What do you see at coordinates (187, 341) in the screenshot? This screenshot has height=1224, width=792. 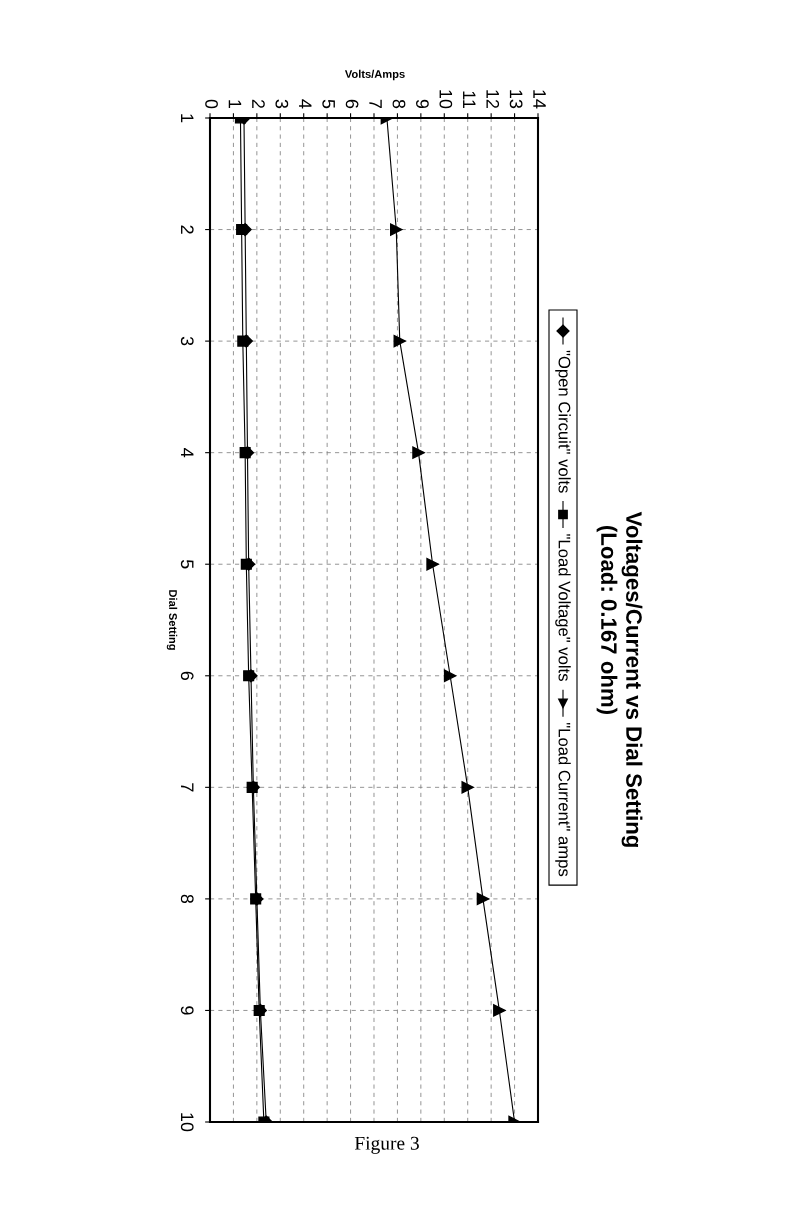 I see `y-tick-label: 3` at bounding box center [187, 341].